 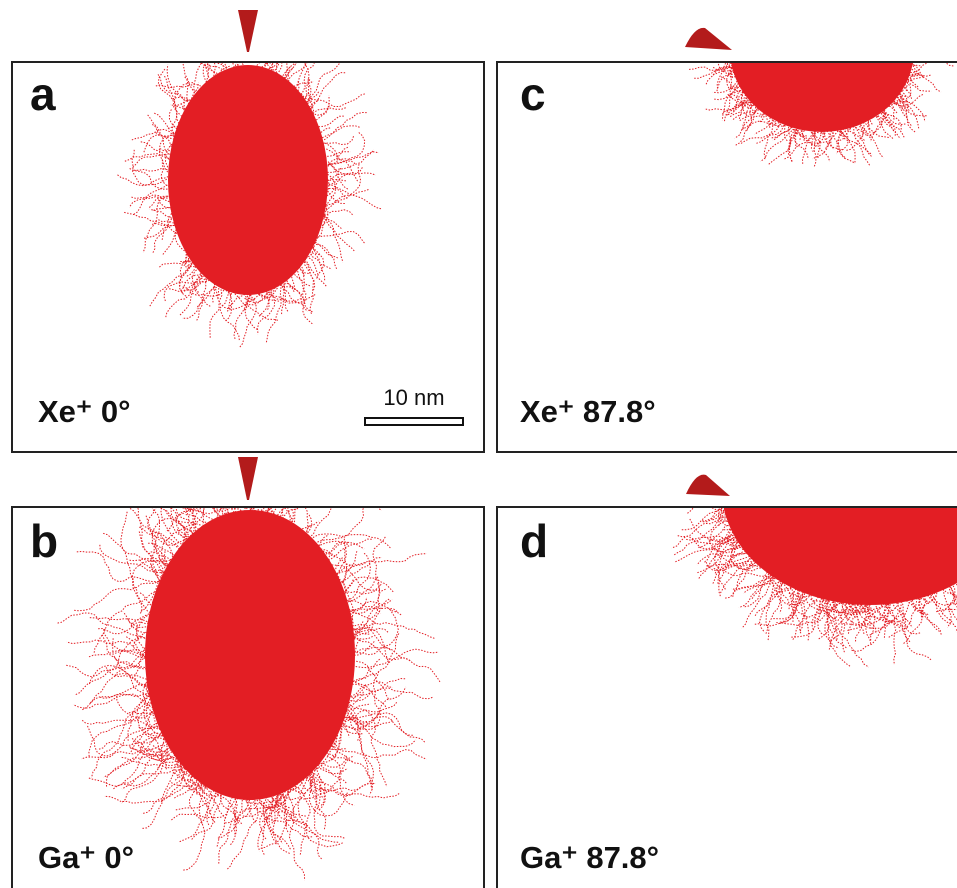 I want to click on beam-icon, so click(x=708, y=485).